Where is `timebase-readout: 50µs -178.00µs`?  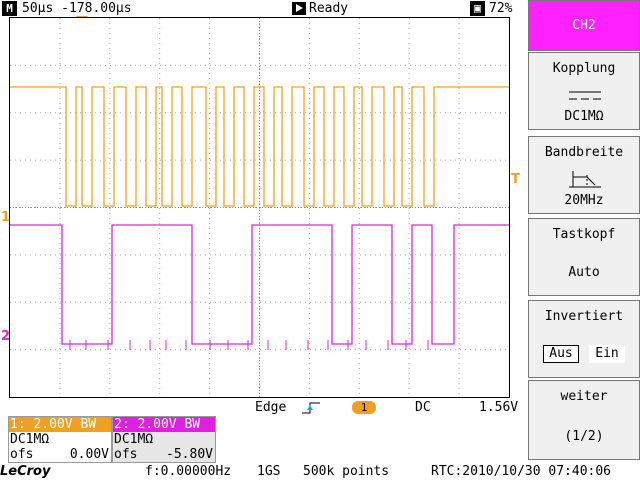 timebase-readout: 50µs -178.00µs is located at coordinates (77, 8).